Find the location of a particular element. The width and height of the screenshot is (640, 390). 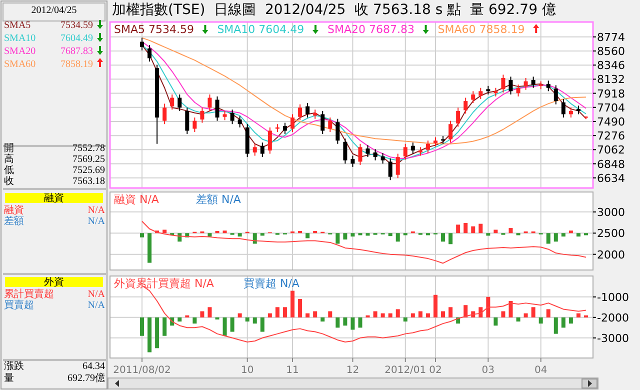

text: 7604.49 is located at coordinates (76, 38).